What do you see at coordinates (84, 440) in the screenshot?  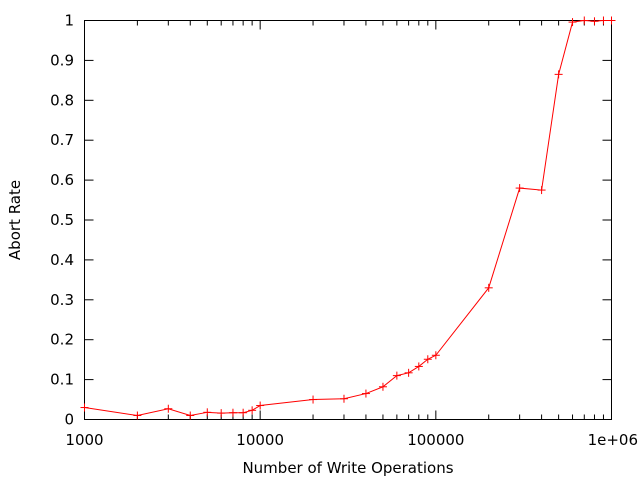 I see `x-tick-label: 1000` at bounding box center [84, 440].